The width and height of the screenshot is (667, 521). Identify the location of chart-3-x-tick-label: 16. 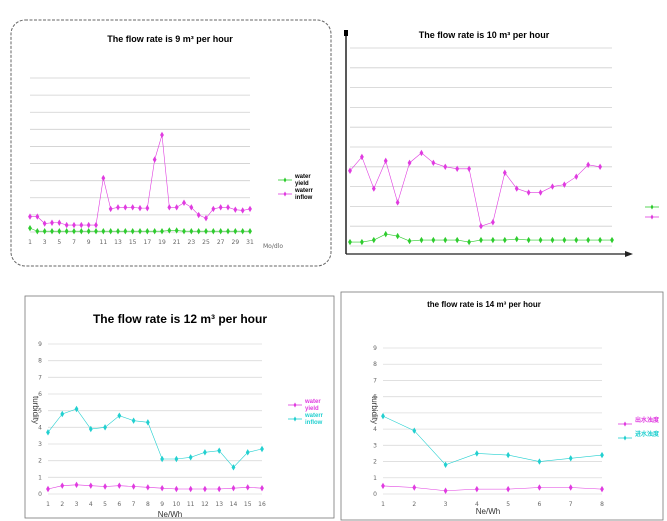
(262, 504).